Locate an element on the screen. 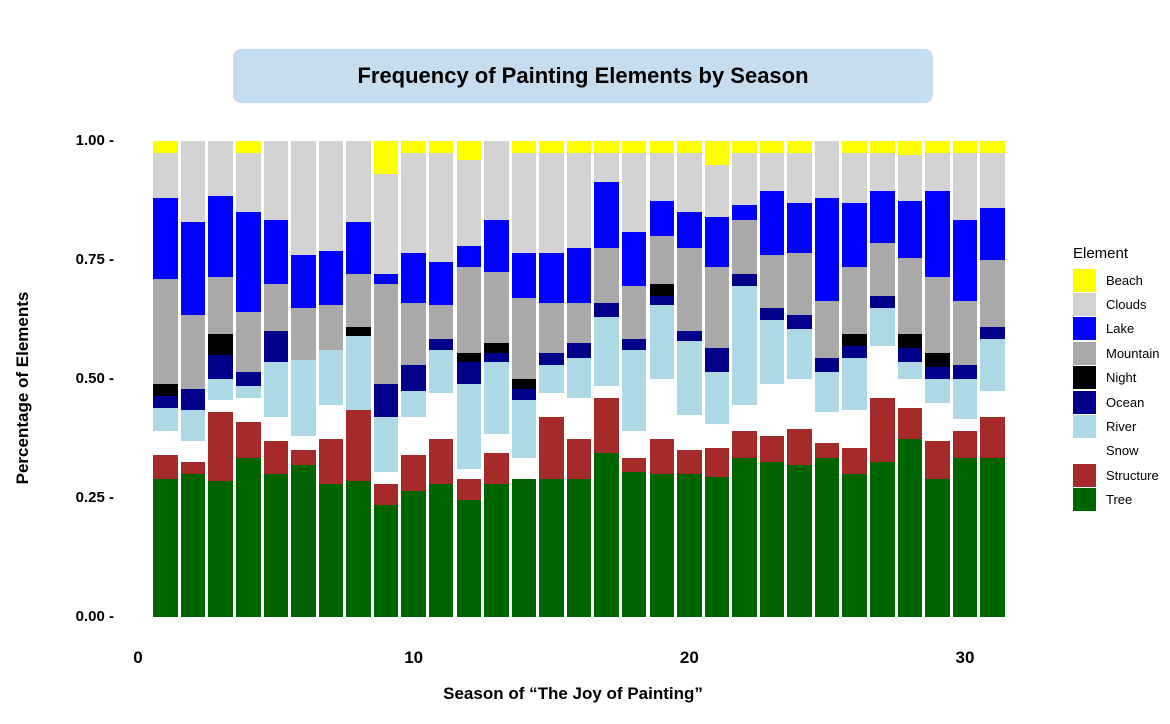 This screenshot has height=724, width=1170. legend-label: Beach is located at coordinates (1124, 280).